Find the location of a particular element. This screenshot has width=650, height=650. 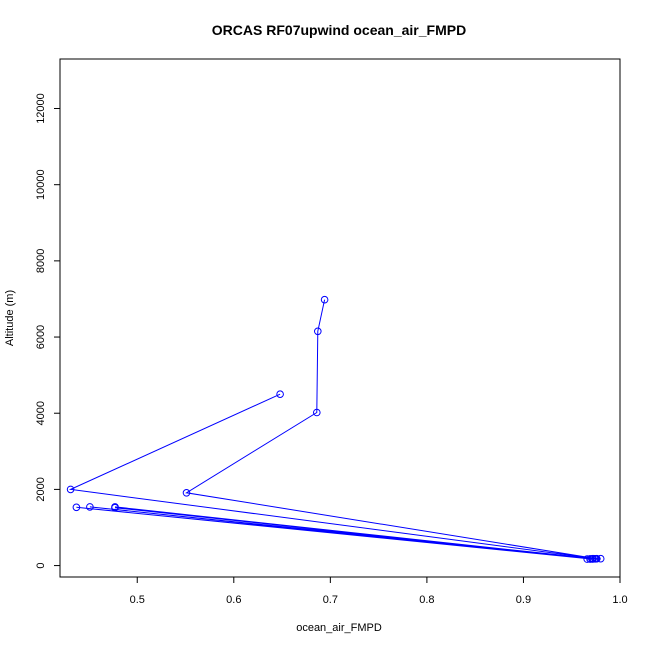

chart-title: ORCAS RF07upwind ocean_air_FMPD is located at coordinates (339, 30).